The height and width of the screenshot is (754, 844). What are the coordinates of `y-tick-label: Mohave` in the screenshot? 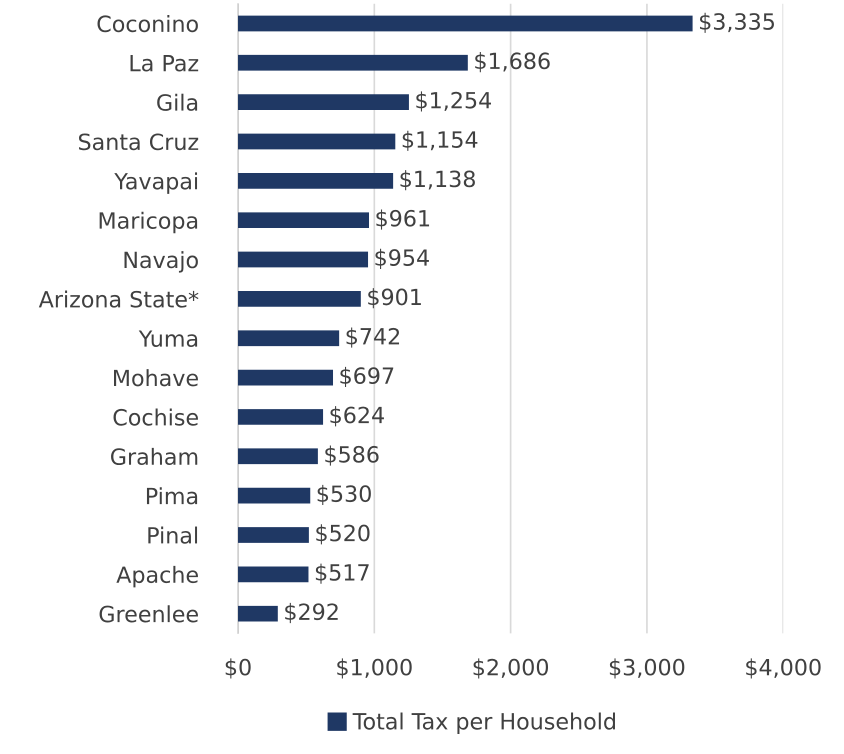 It's located at (156, 377).